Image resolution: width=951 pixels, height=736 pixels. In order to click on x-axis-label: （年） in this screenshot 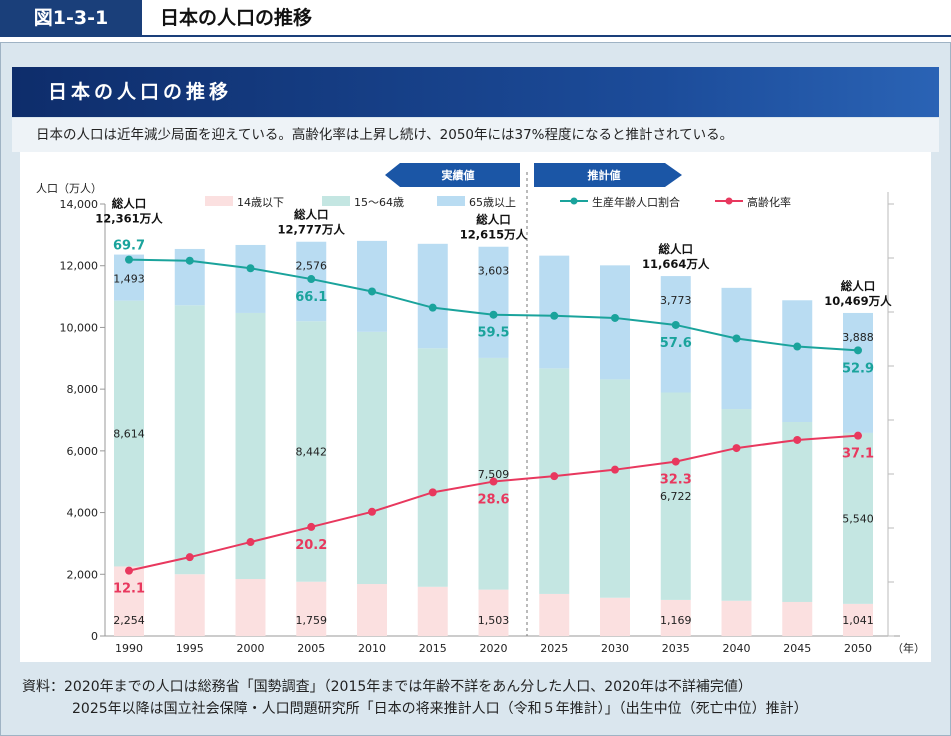, I will do `click(908, 648)`.